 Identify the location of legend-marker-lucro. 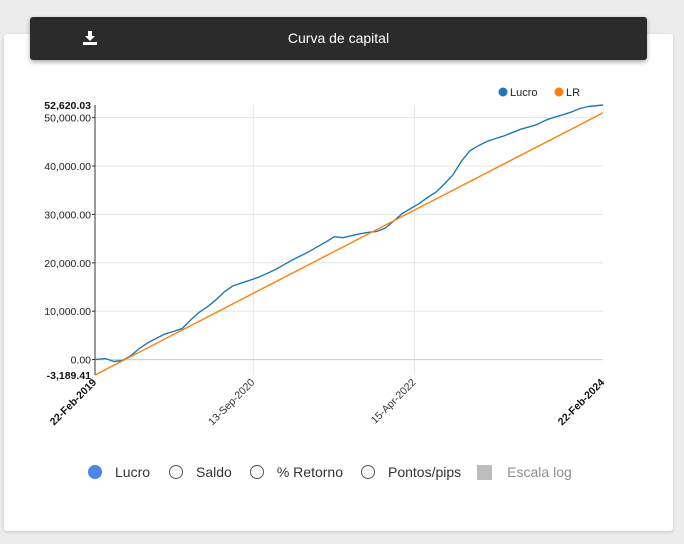
(503, 92).